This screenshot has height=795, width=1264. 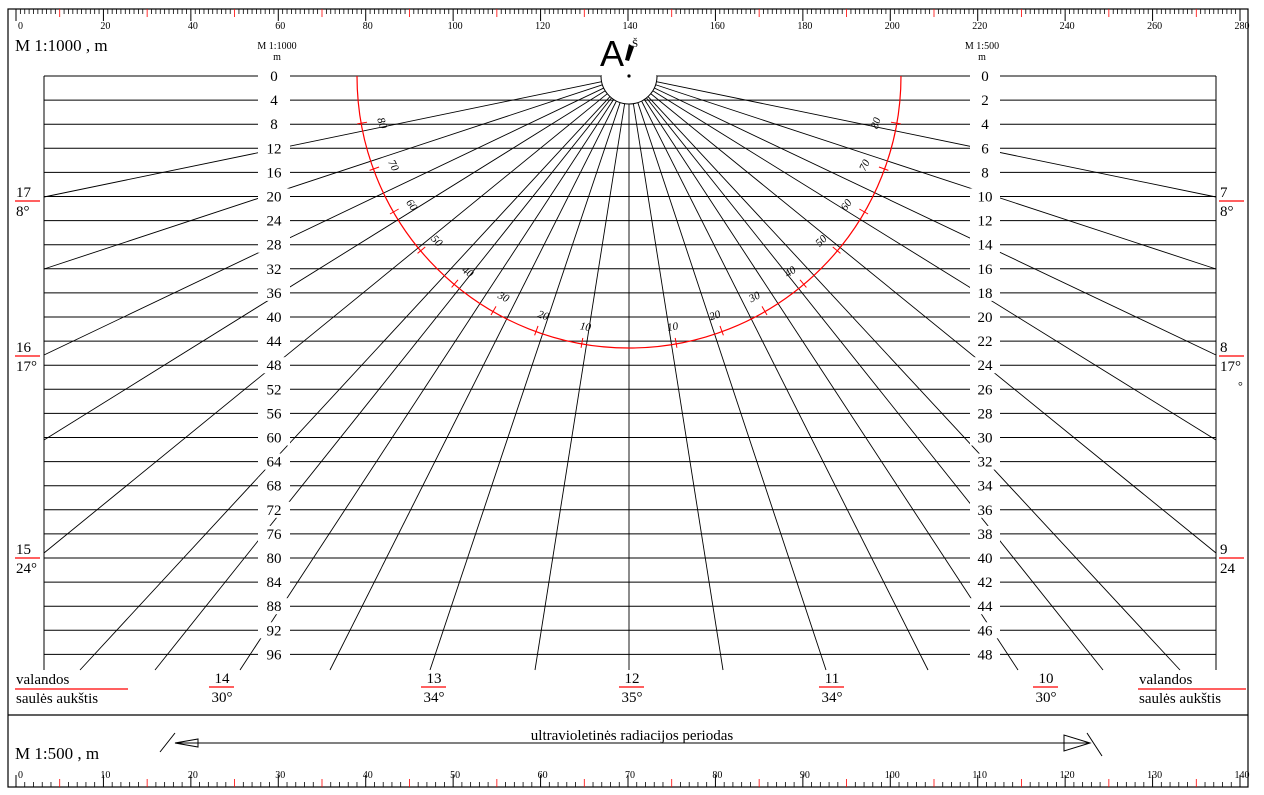 I want to click on right-side-fraction-hour: 7, so click(x=1224, y=193).